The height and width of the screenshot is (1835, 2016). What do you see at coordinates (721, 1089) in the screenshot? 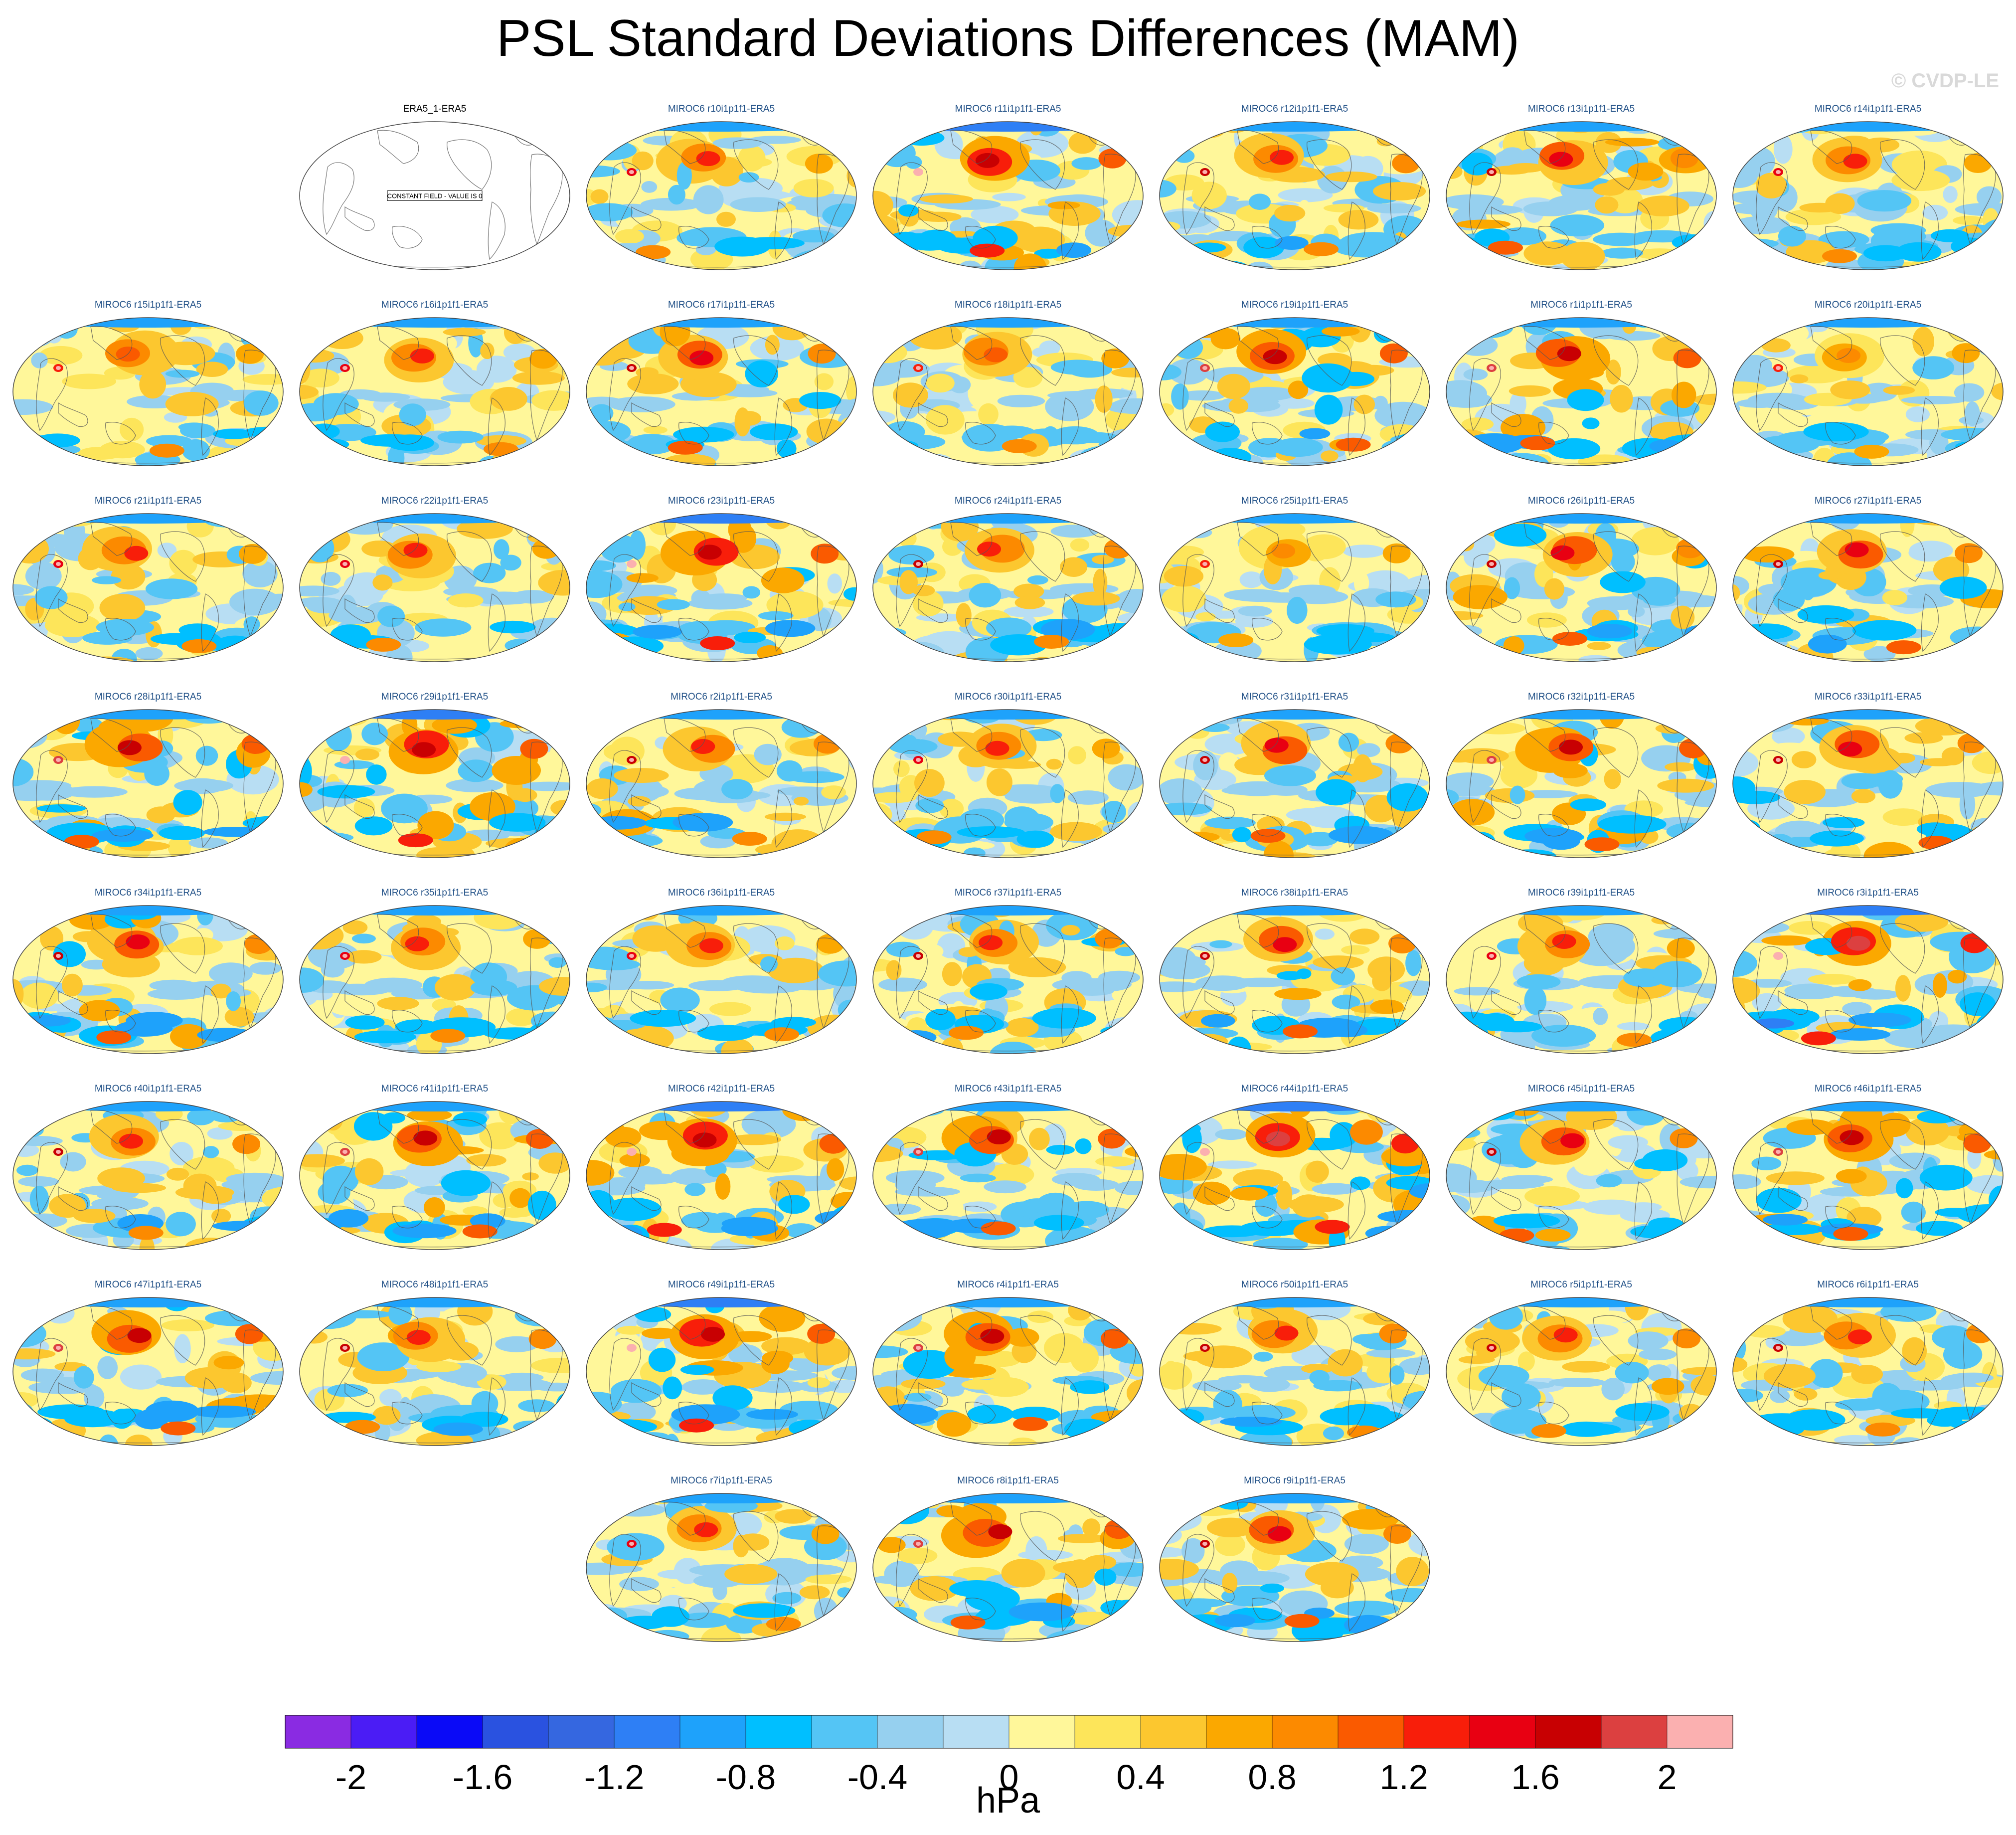
I see `panel-title: MIROC6 r42i1p1f1-ERA5` at bounding box center [721, 1089].